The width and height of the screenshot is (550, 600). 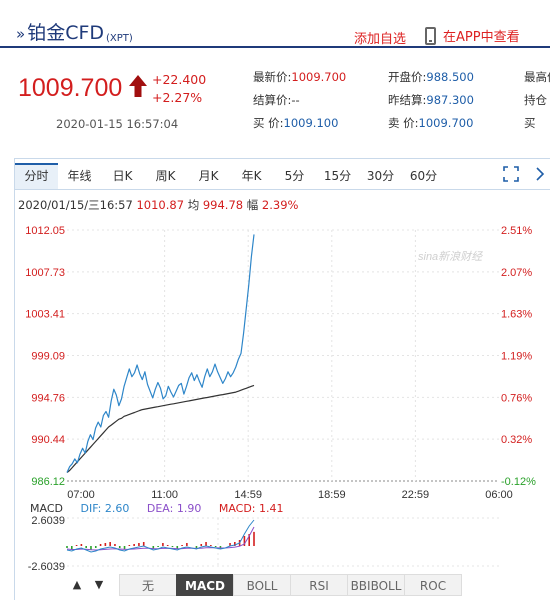 What do you see at coordinates (299, 123) in the screenshot?
I see `quote-col1-row: 买 价:1009.100` at bounding box center [299, 123].